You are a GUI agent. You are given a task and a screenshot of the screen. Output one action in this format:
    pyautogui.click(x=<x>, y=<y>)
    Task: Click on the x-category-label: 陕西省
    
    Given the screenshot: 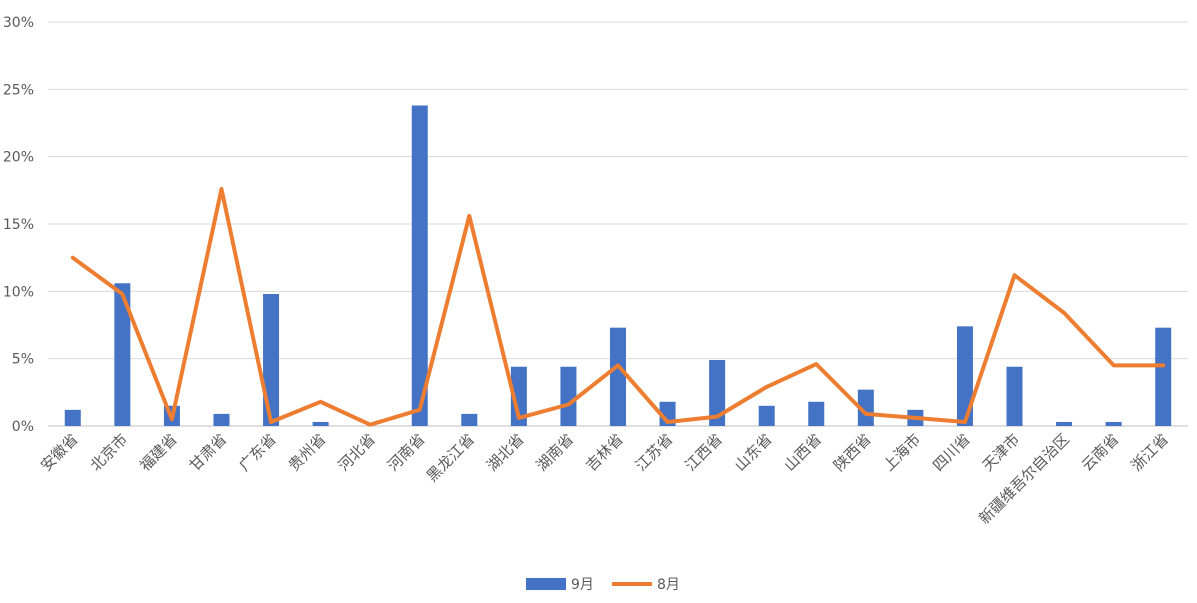 What is the action you would take?
    pyautogui.click(x=852, y=452)
    